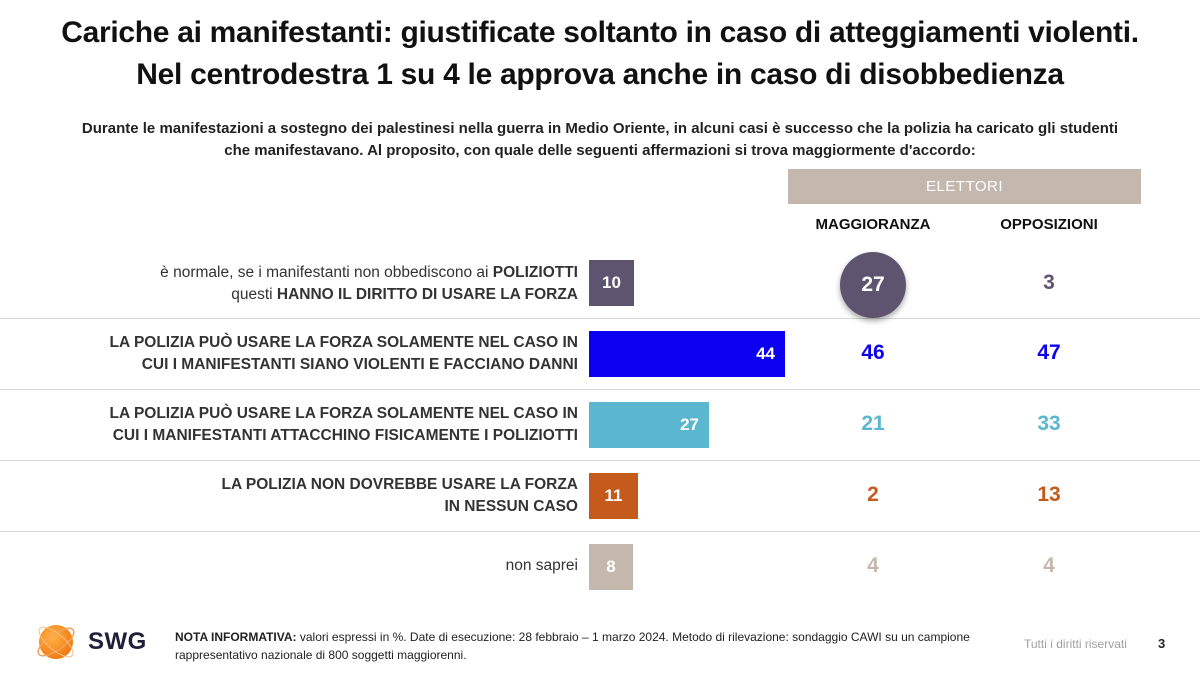  What do you see at coordinates (873, 285) in the screenshot?
I see `highlight-circle-maggioranza: 27` at bounding box center [873, 285].